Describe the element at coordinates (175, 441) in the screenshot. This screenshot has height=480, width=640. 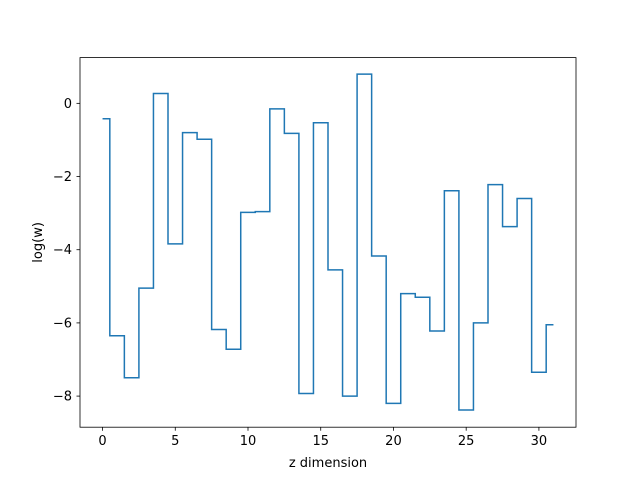
I see `x-tick-label: 5` at that location.